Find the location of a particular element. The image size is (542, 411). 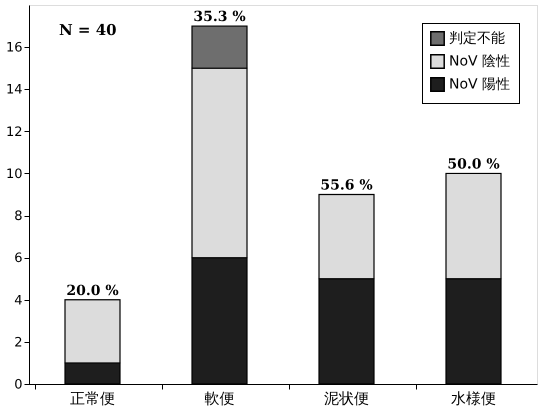

y-tick-label: 12 is located at coordinates (14, 132).